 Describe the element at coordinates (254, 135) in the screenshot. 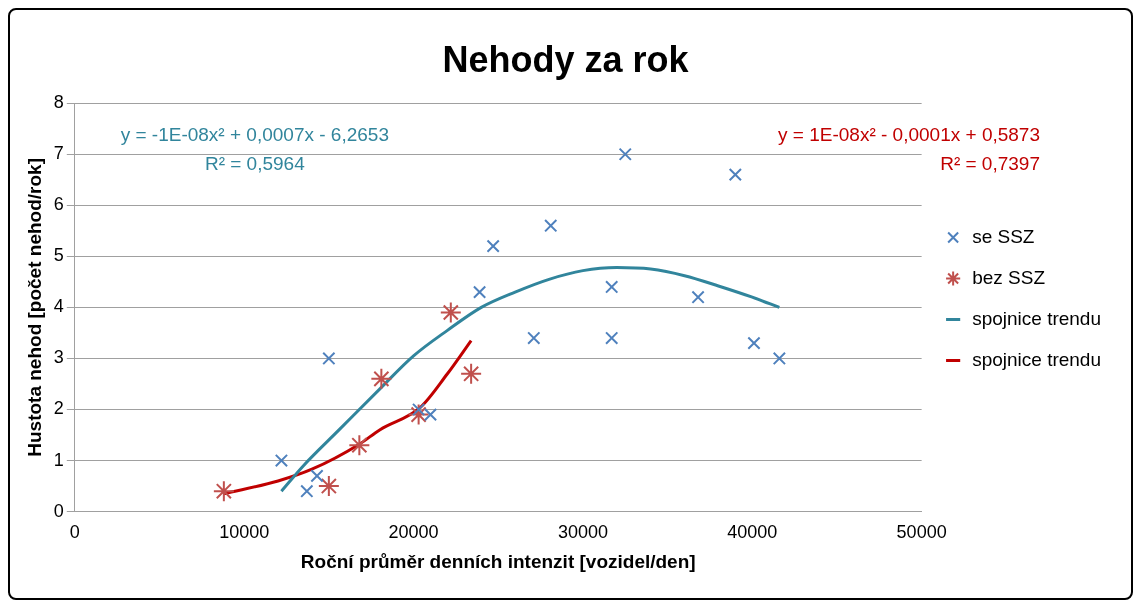

I see `annotation: y = -1E-08x² + 0,0007x - 6,2653` at that location.